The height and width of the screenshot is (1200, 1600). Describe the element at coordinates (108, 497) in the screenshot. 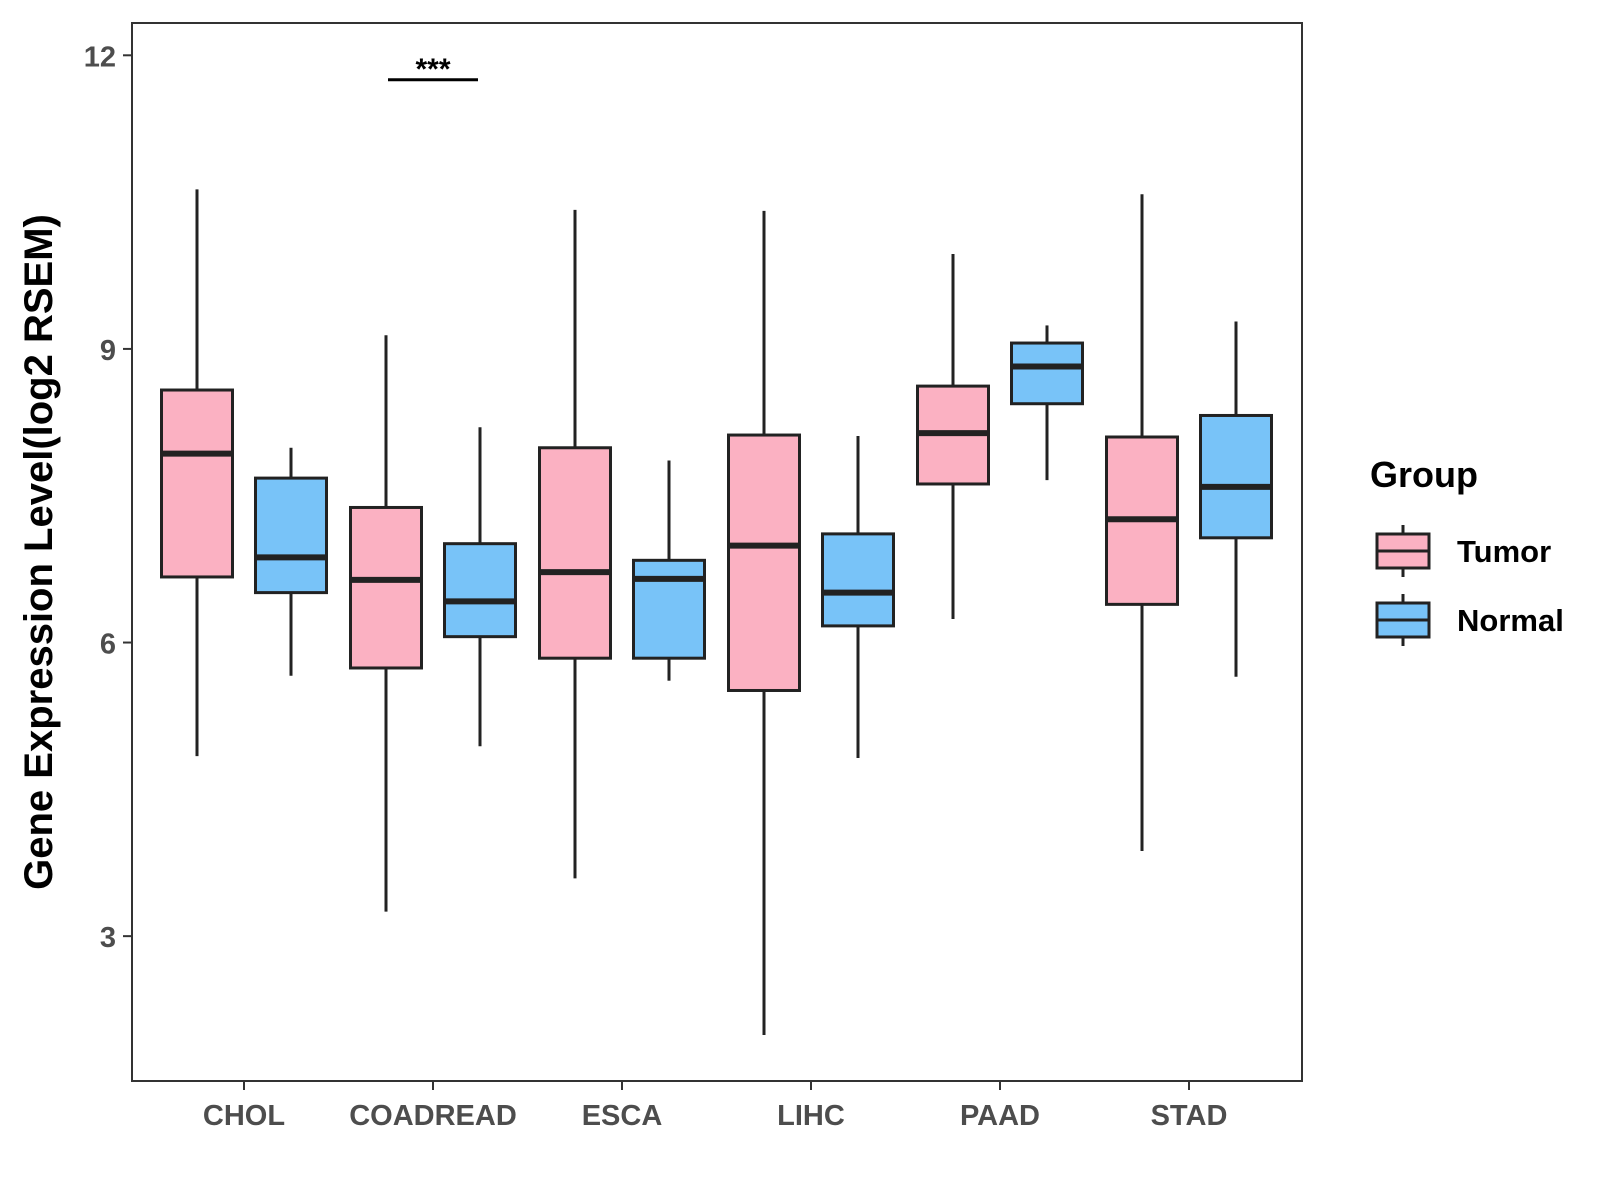

I see `y-axis: 3 6 9 12` at that location.